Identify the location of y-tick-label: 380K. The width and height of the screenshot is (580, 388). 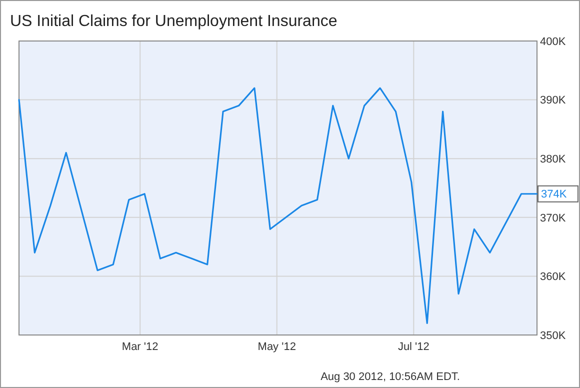
(553, 159).